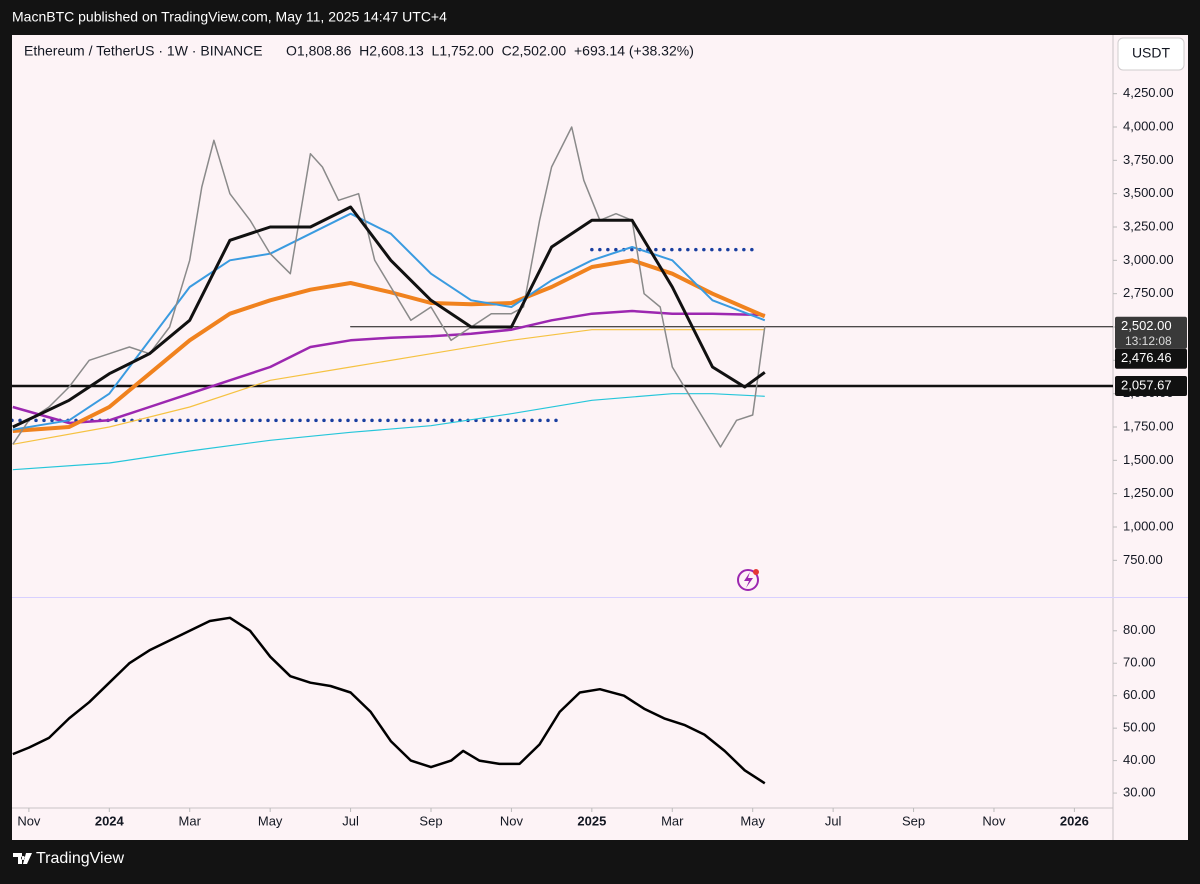 The height and width of the screenshot is (884, 1200). I want to click on price-label: 2,502.00, so click(1146, 325).